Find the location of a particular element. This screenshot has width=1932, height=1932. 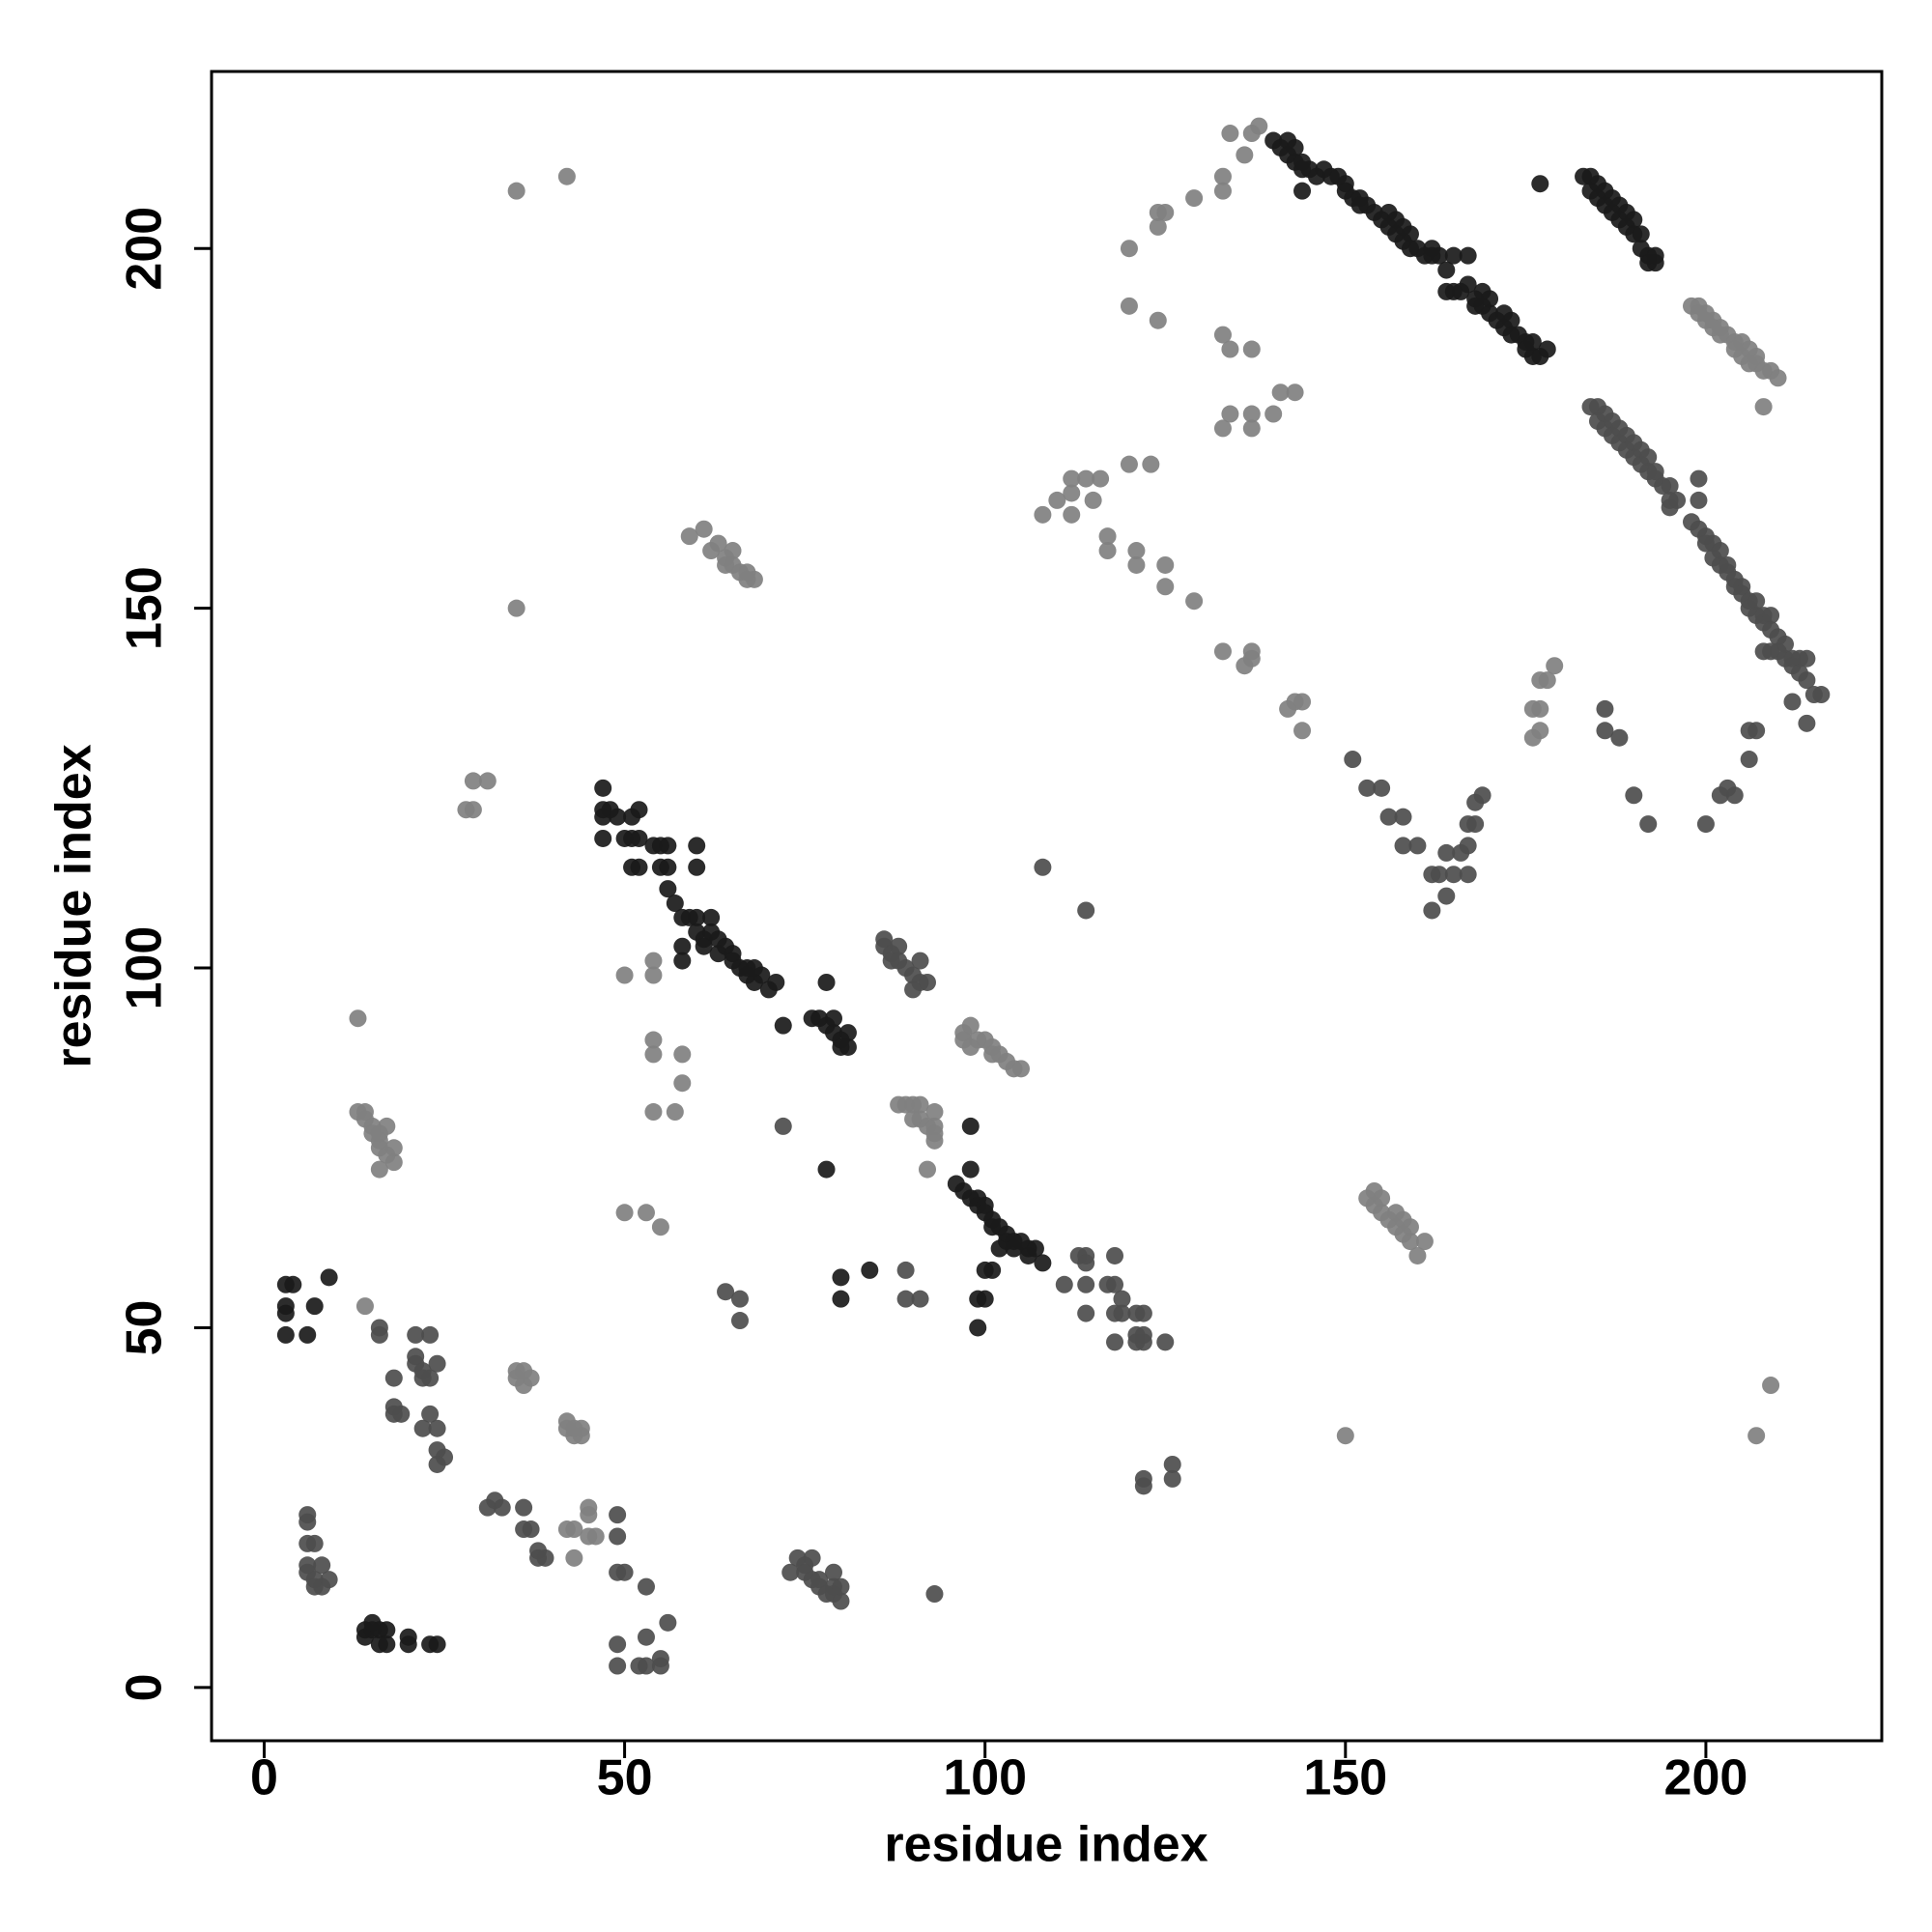

y-tick-label: 150 is located at coordinates (145, 608).